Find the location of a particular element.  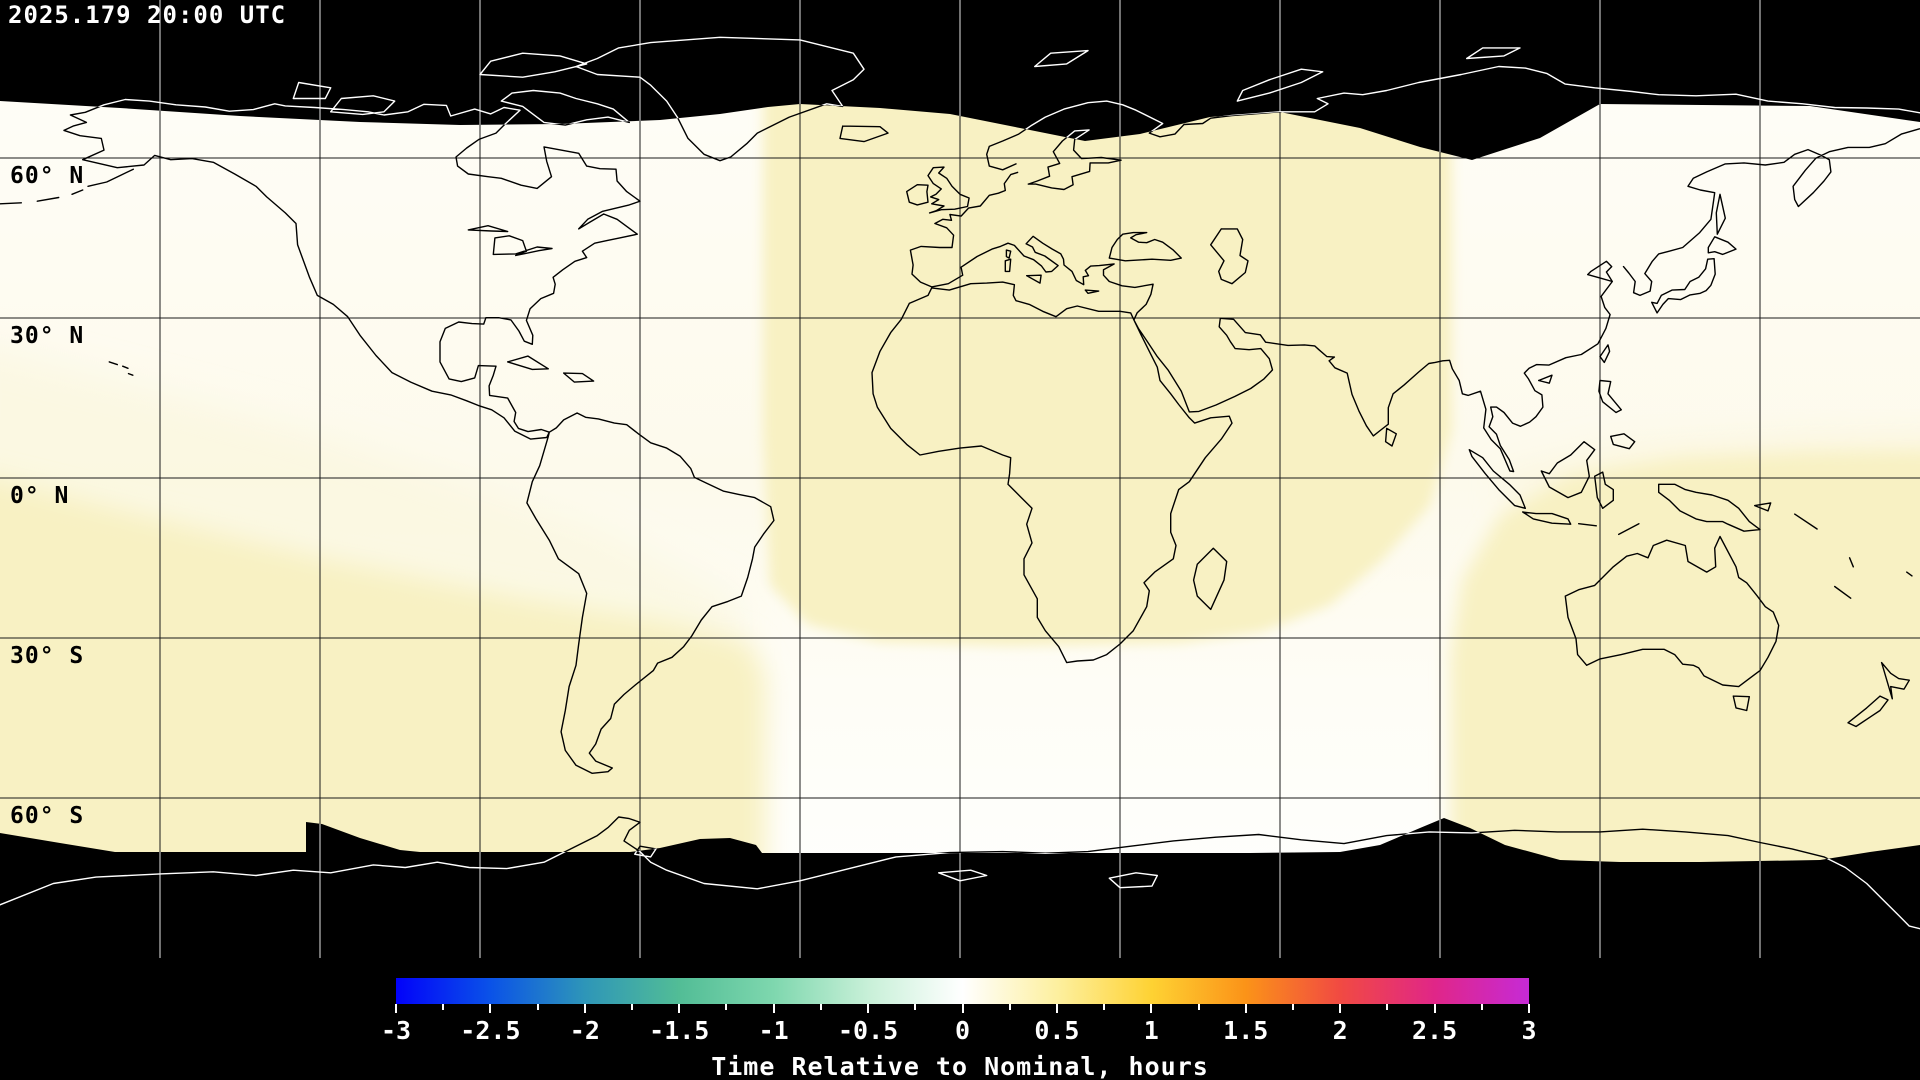

colorbar-tick-label: 3 is located at coordinates (1529, 1030).